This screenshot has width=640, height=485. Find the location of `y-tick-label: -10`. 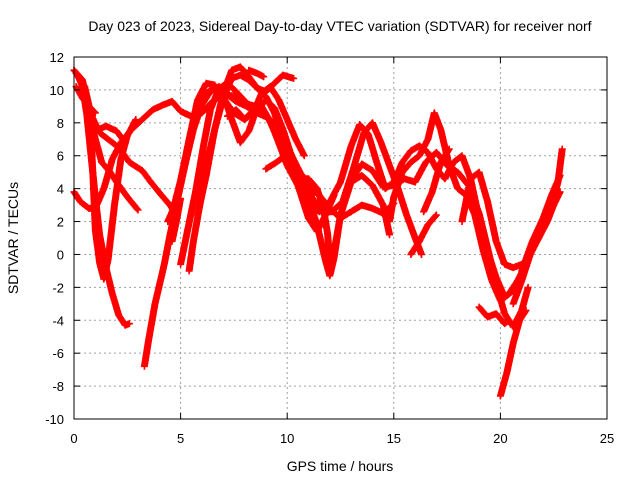

y-tick-label: -10 is located at coordinates (54, 419).